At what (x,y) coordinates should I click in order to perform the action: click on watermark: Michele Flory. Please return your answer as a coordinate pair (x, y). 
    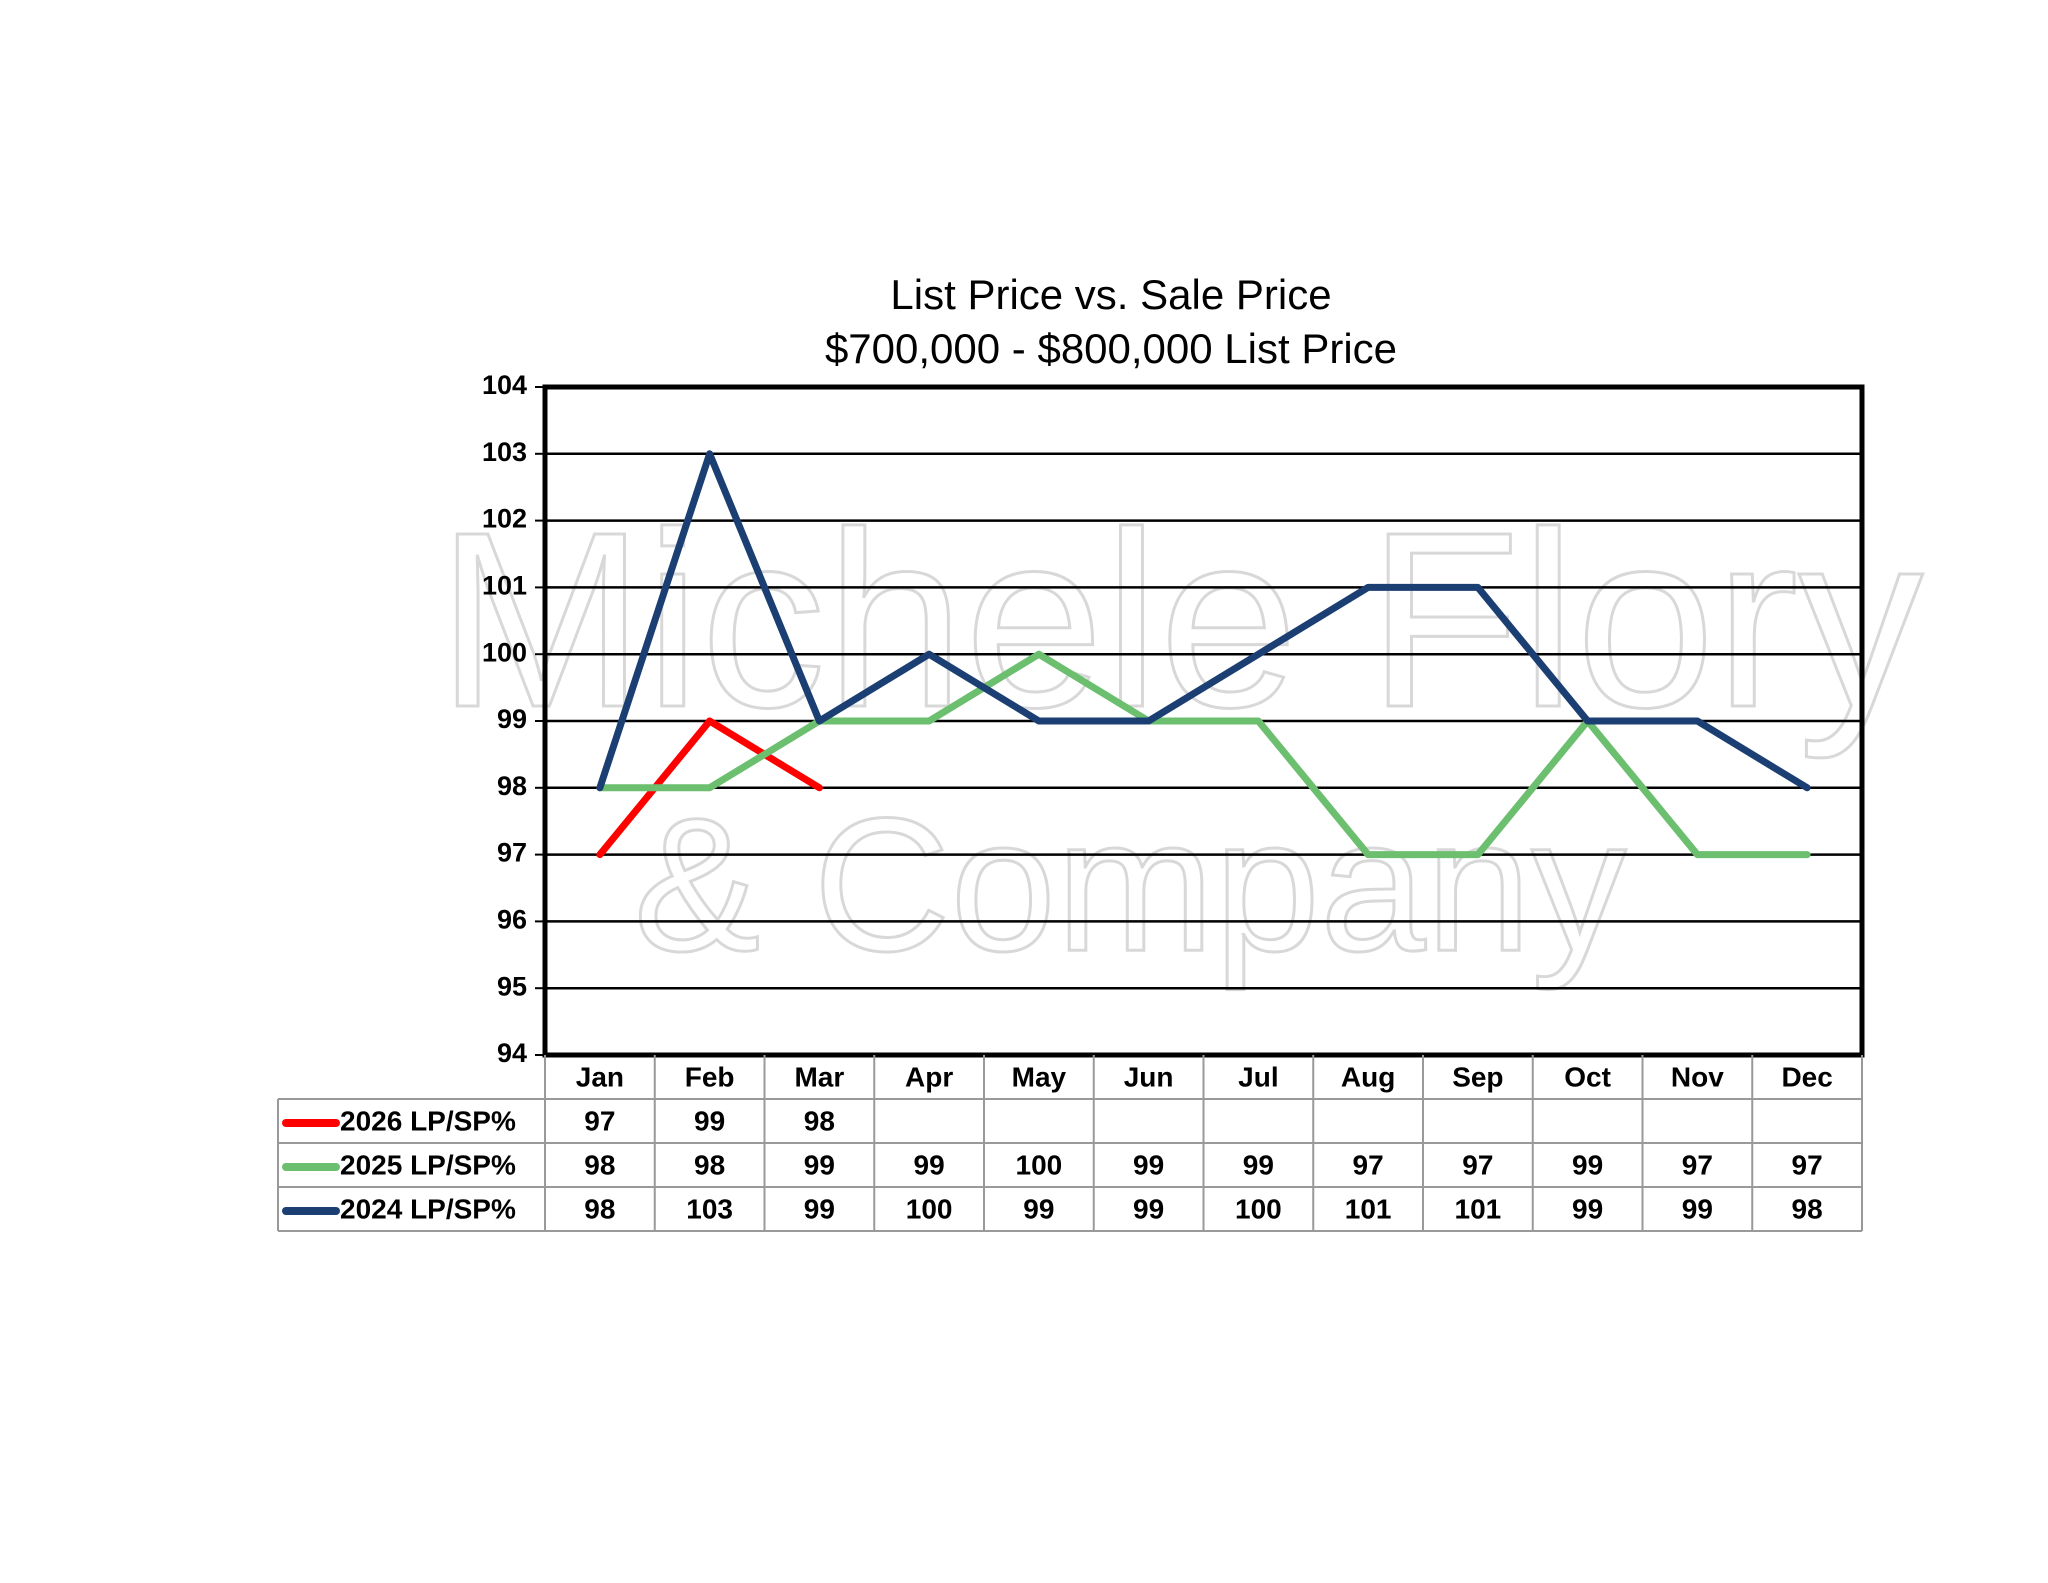
    Looking at the image, I should click on (1180, 619).